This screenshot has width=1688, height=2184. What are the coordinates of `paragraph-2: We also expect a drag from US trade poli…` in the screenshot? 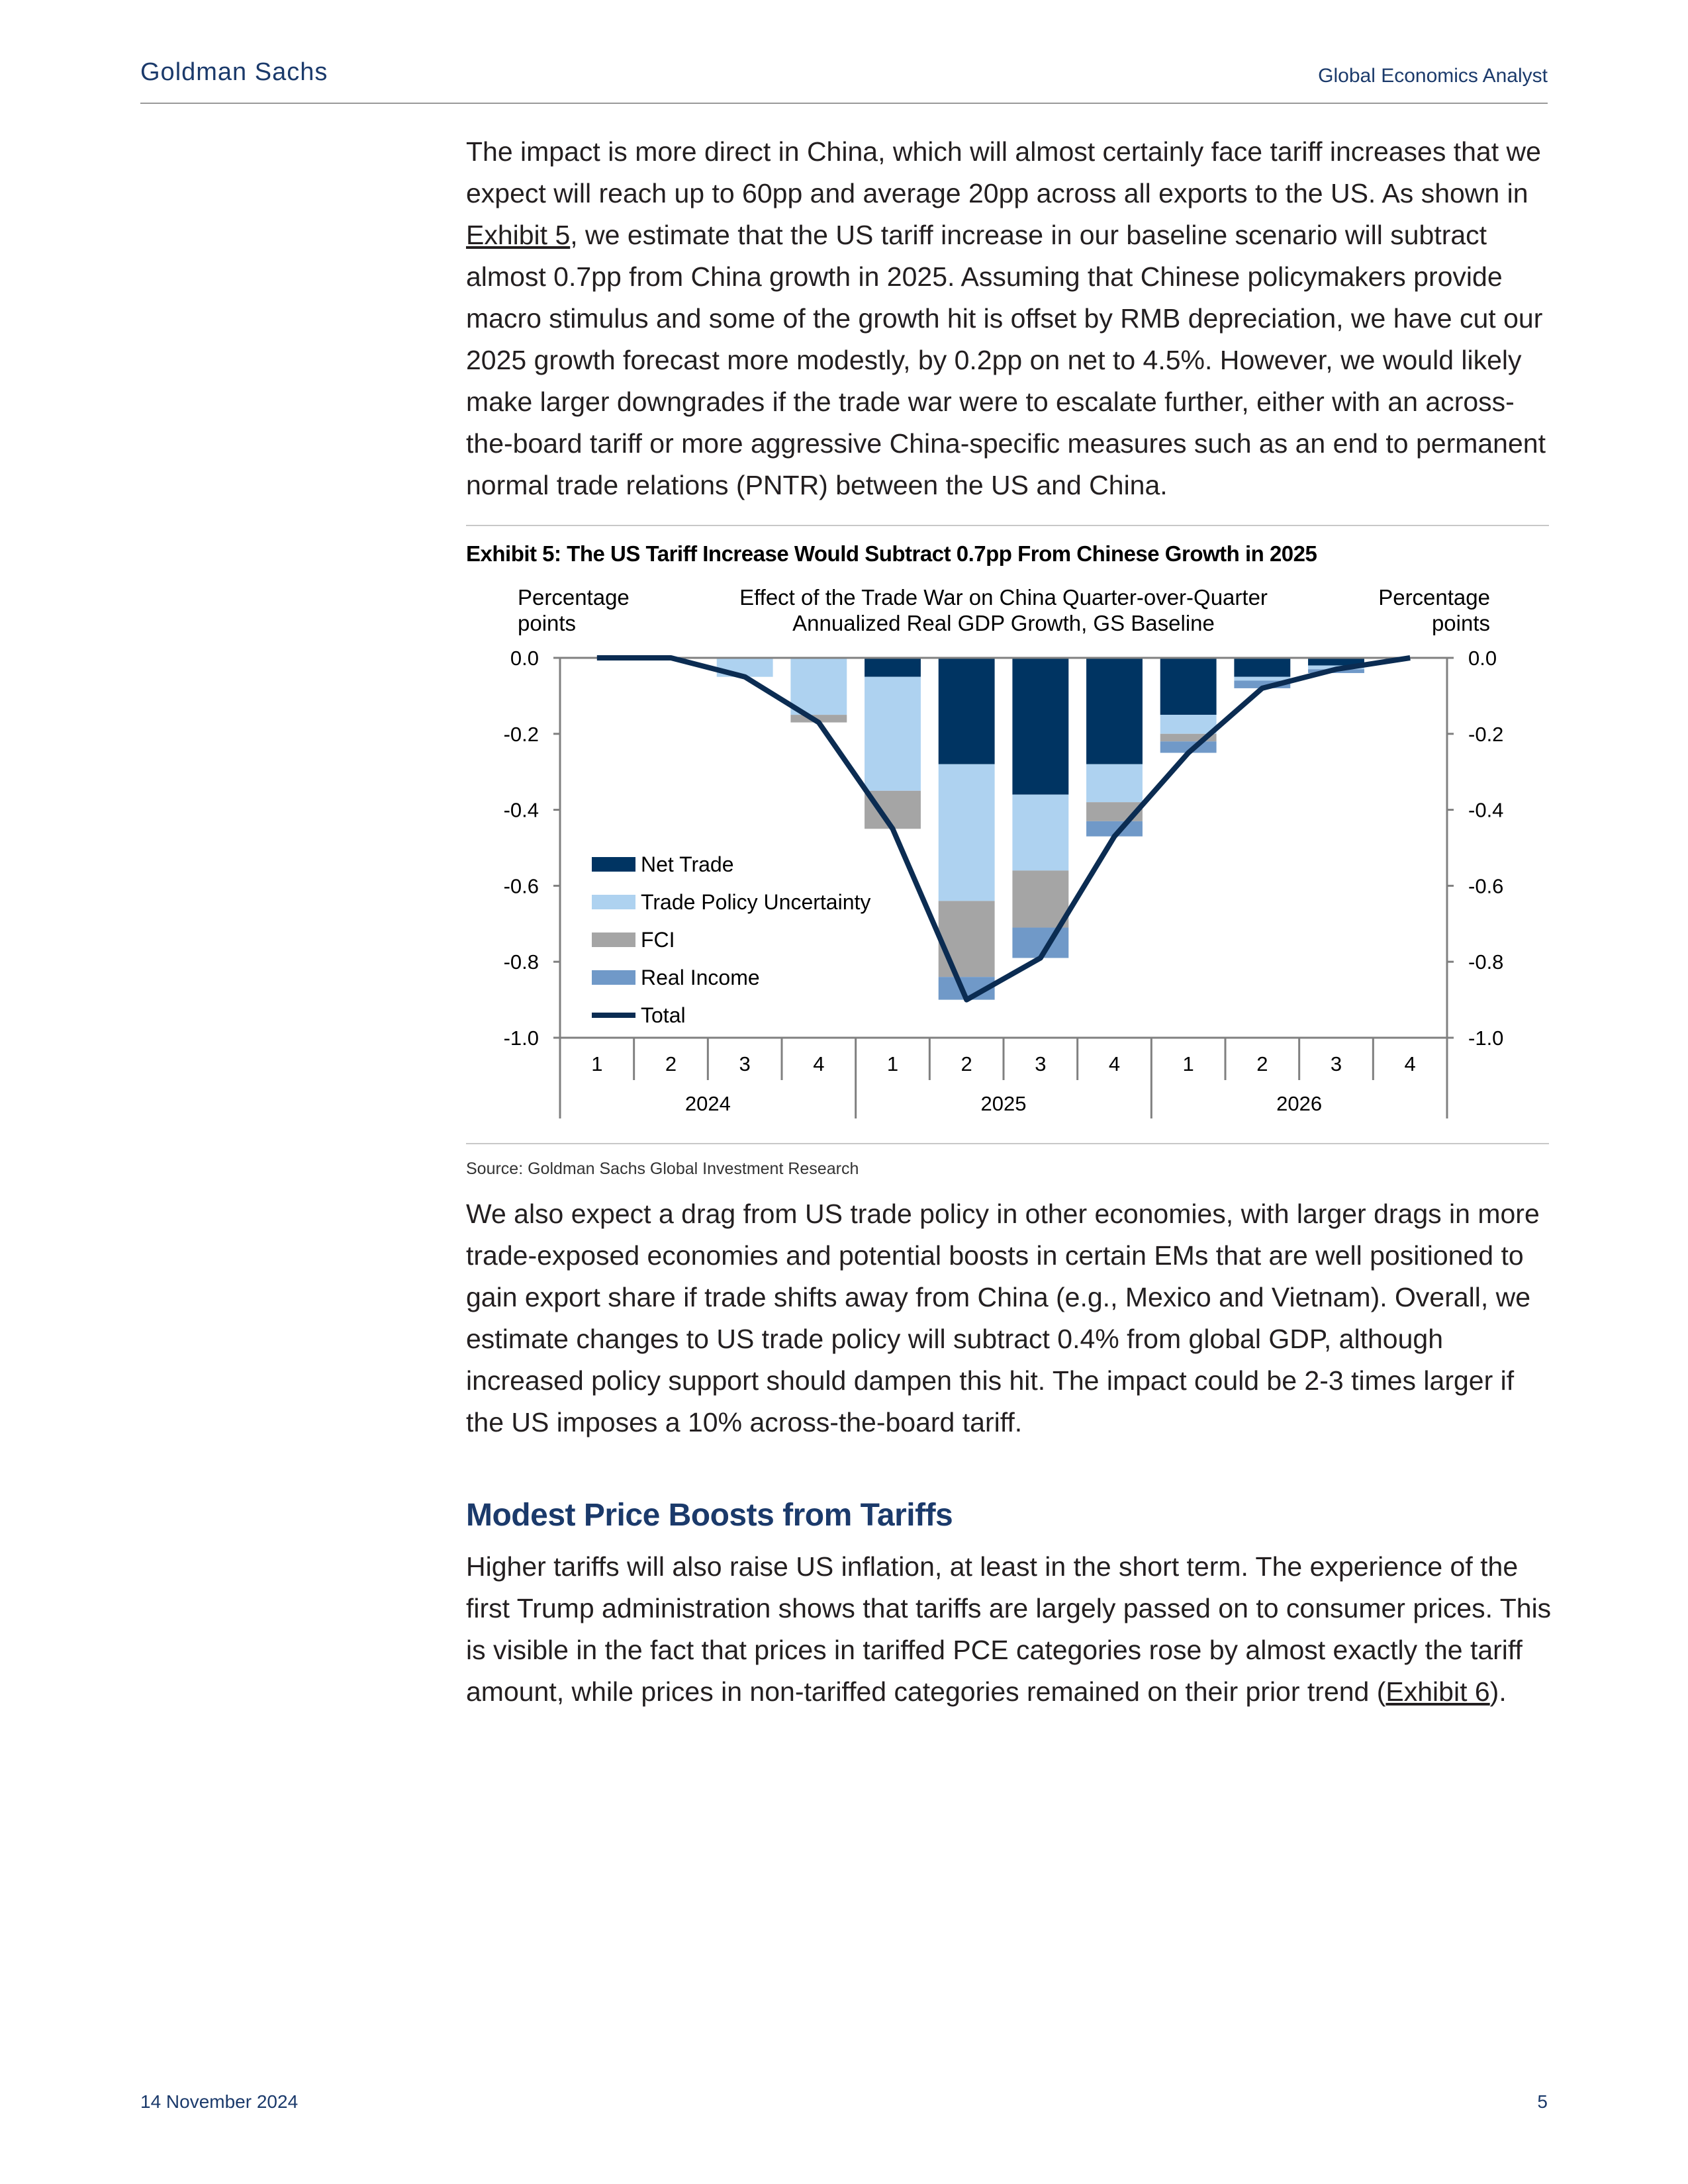 It's located at (1009, 1318).